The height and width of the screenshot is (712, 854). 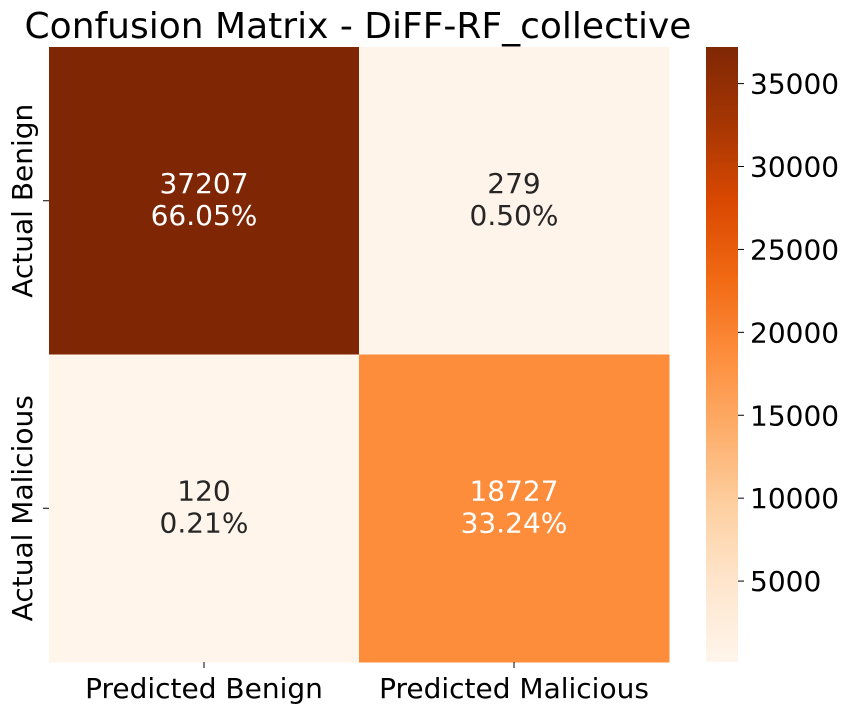 What do you see at coordinates (22, 201) in the screenshot?
I see `y-tick-label: Actual Benign` at bounding box center [22, 201].